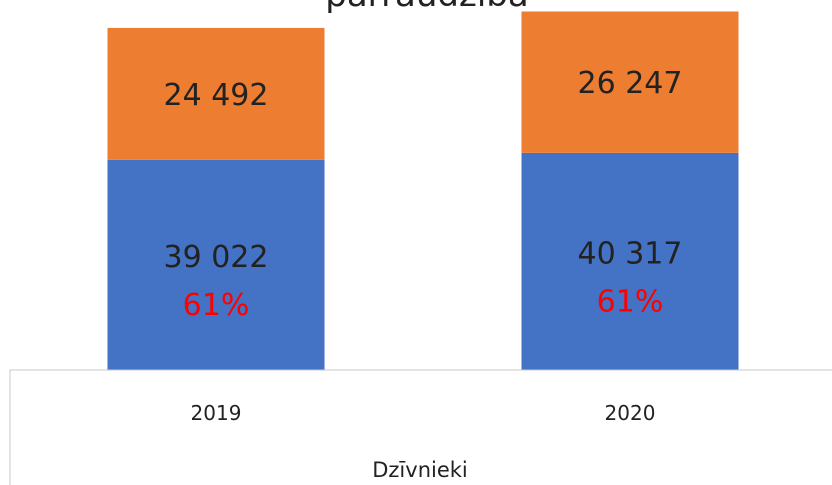 Image resolution: width=832 pixels, height=485 pixels. I want to click on x-tick-label: 2020, so click(630, 413).